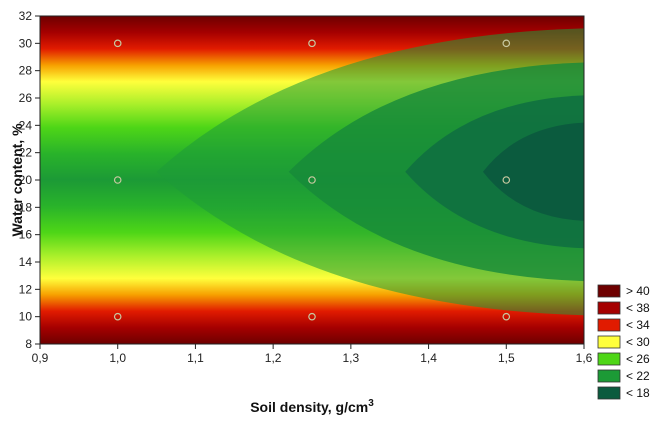 This screenshot has width=668, height=421. What do you see at coordinates (117, 358) in the screenshot?
I see `x-tick-label: 1,0` at bounding box center [117, 358].